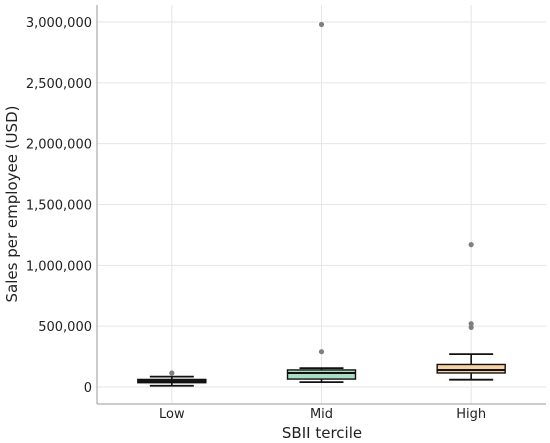 The image size is (550, 443). I want to click on y-tick-label: 3,000,000, so click(59, 23).